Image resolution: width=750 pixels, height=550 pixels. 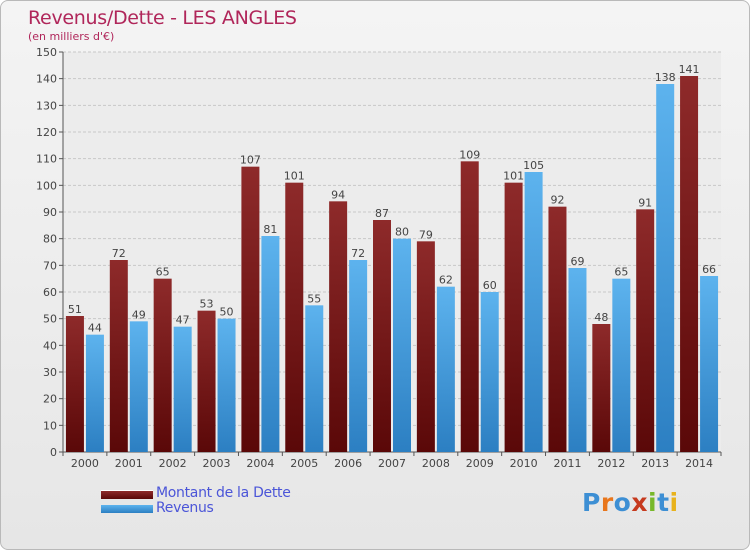 What do you see at coordinates (490, 285) in the screenshot?
I see `data-label-revenus: 60` at bounding box center [490, 285].